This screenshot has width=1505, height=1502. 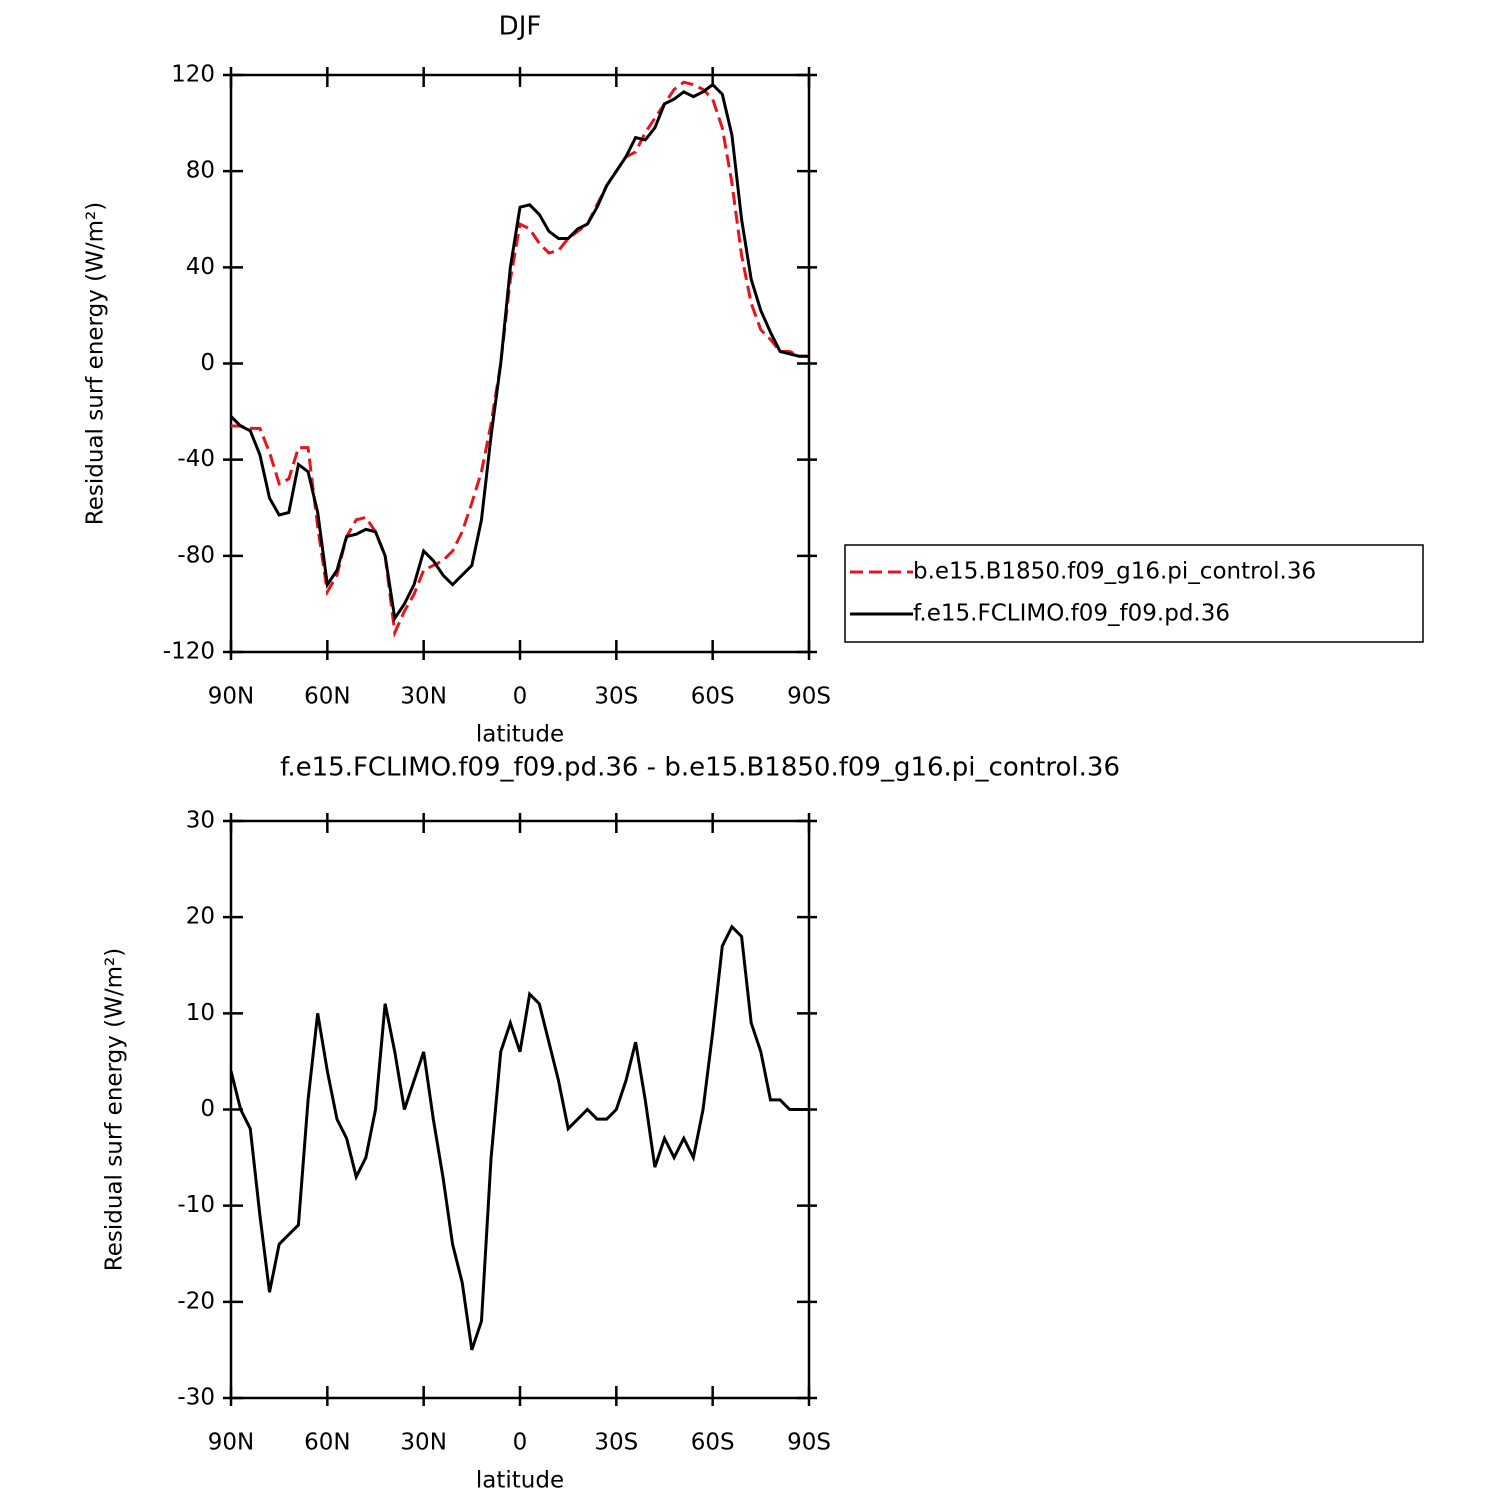 What do you see at coordinates (189, 652) in the screenshot?
I see `y-tick-label: -120` at bounding box center [189, 652].